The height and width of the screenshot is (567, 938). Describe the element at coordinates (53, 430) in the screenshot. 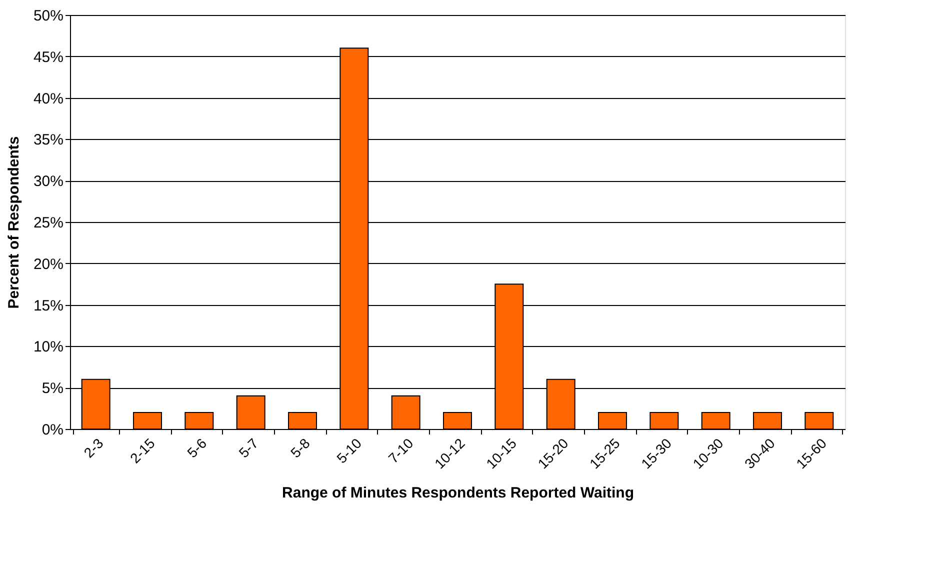

I see `y-tick-label: 0%` at that location.